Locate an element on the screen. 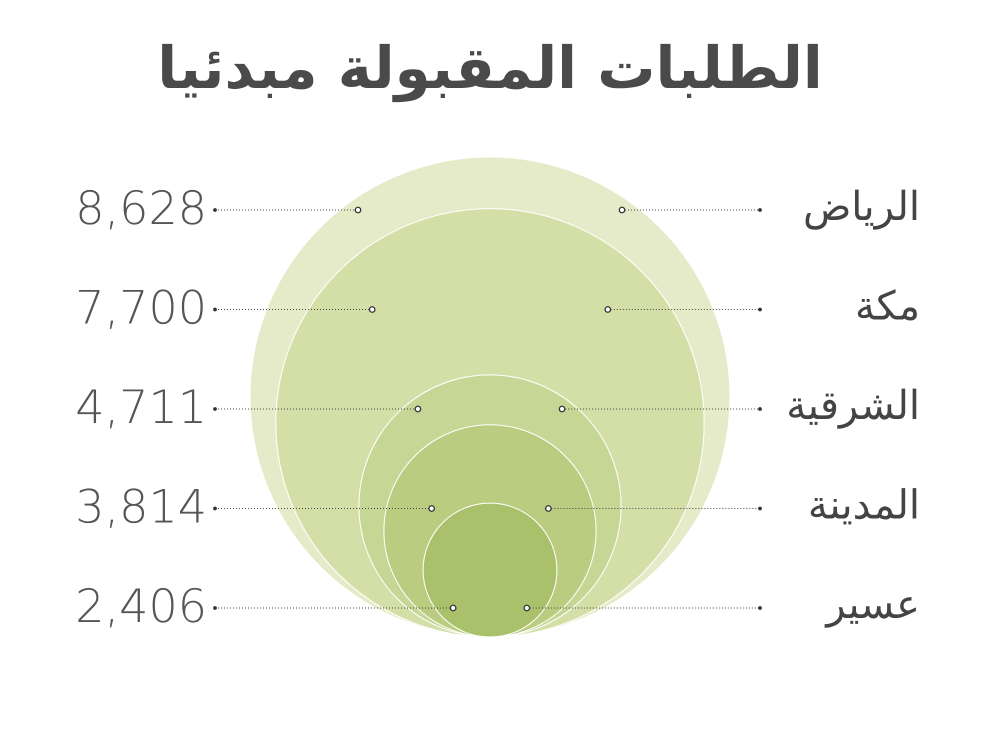  data-label: 2,406 is located at coordinates (141, 606).